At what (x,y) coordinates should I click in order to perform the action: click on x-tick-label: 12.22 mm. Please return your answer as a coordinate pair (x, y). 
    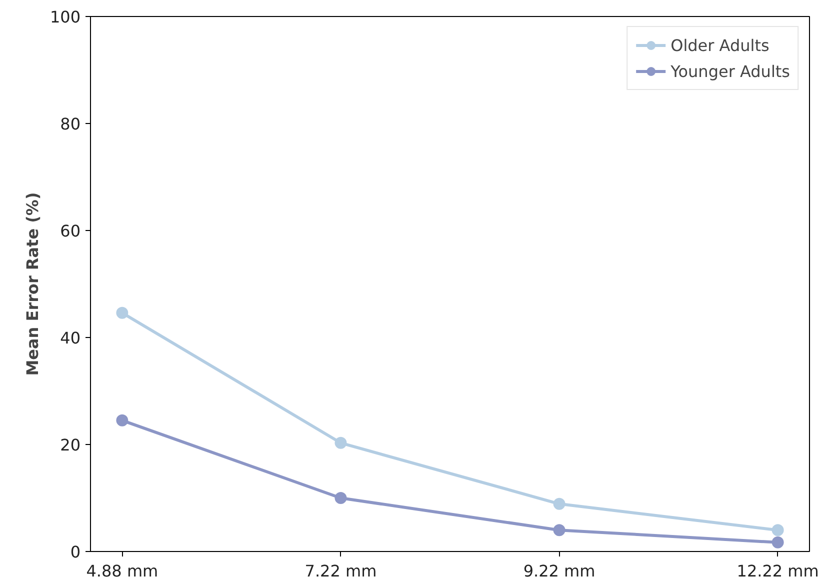
    Looking at the image, I should click on (777, 571).